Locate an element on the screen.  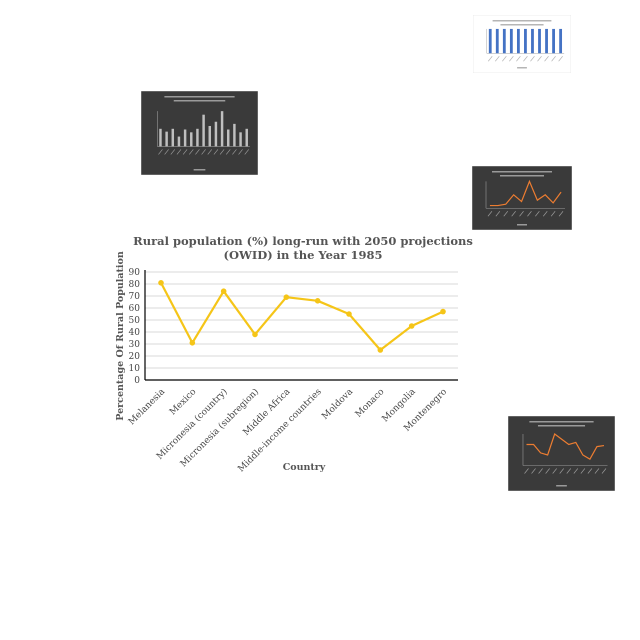
grid-lines is located at coordinates (301, 320).